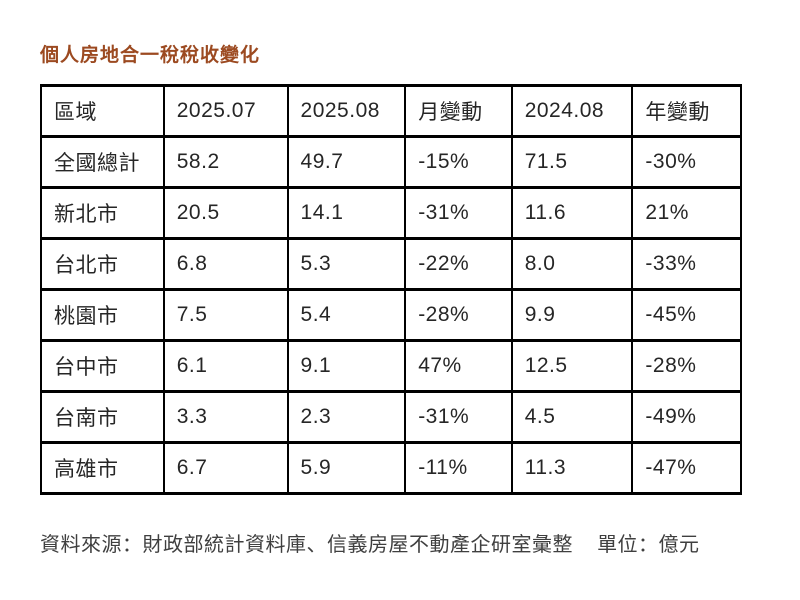 The image size is (800, 600). Describe the element at coordinates (648, 545) in the screenshot. I see `unit-text: 單位：億元` at that location.